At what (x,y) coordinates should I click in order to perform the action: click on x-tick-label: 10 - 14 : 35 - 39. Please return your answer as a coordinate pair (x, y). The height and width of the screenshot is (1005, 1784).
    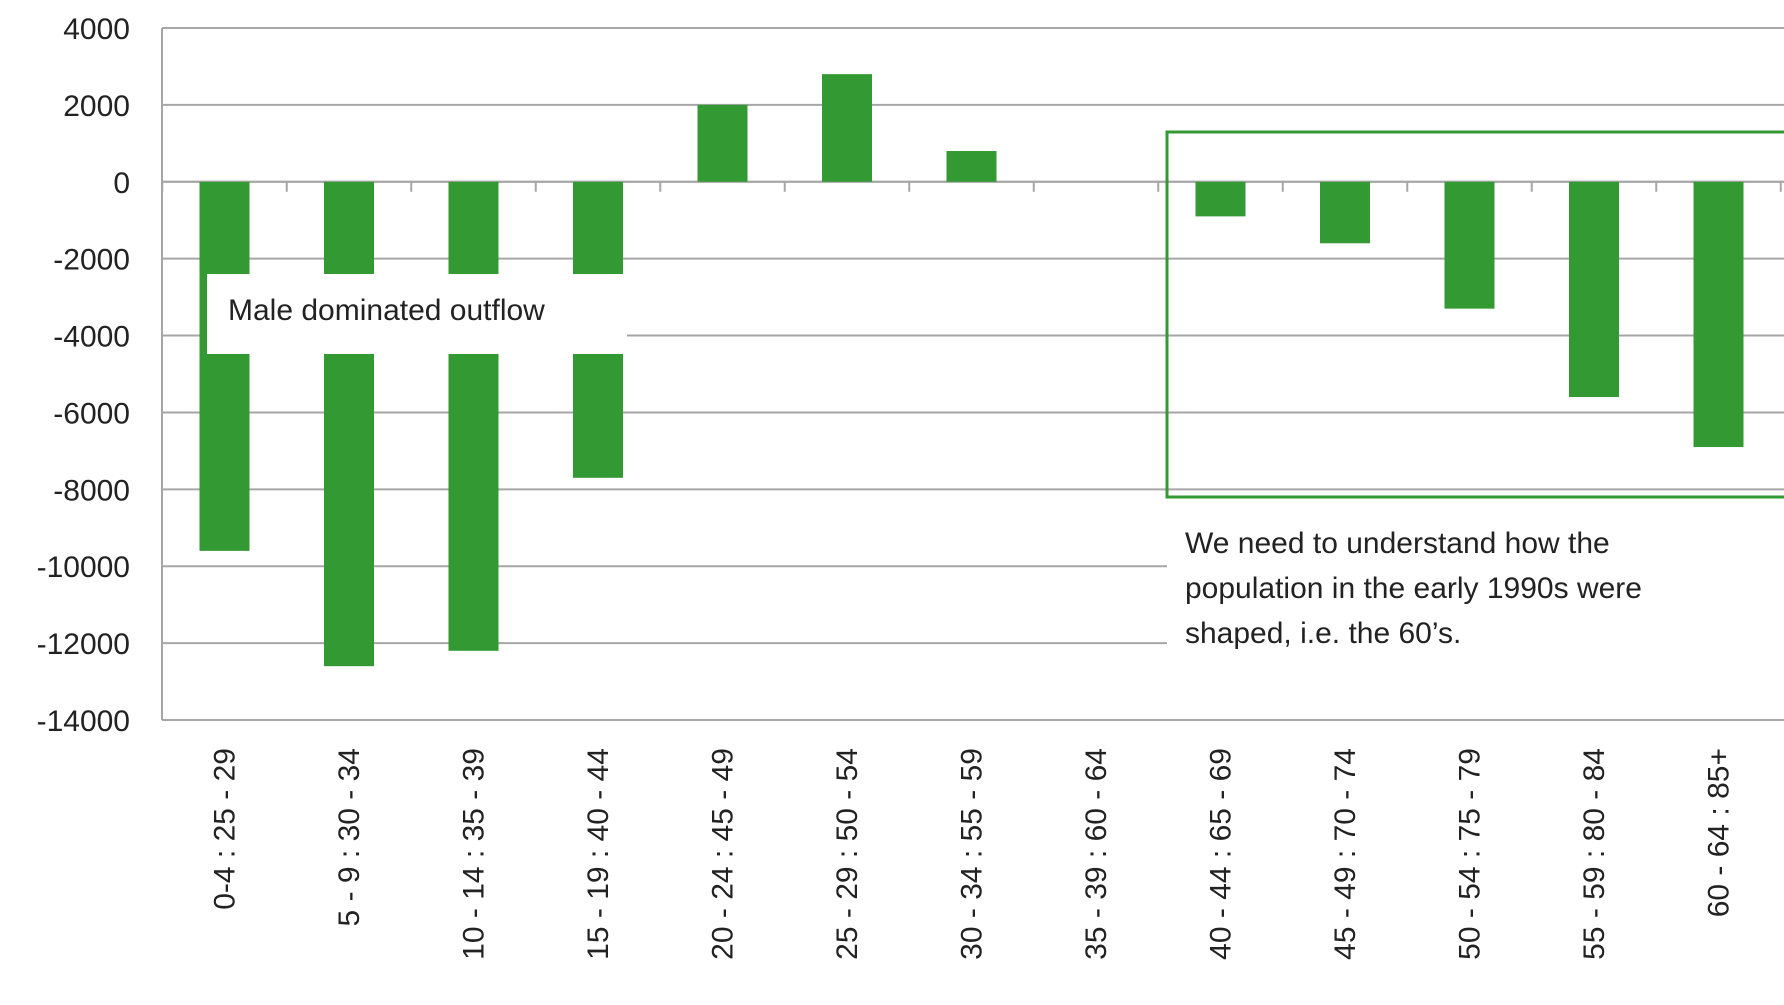
    Looking at the image, I should click on (474, 854).